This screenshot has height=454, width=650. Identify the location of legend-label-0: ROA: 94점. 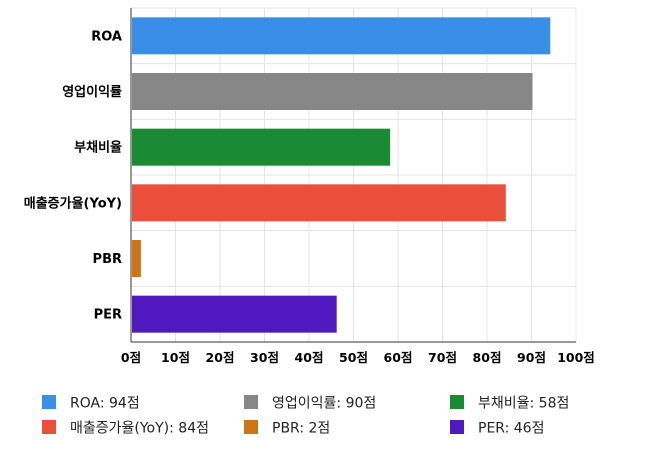
(105, 404).